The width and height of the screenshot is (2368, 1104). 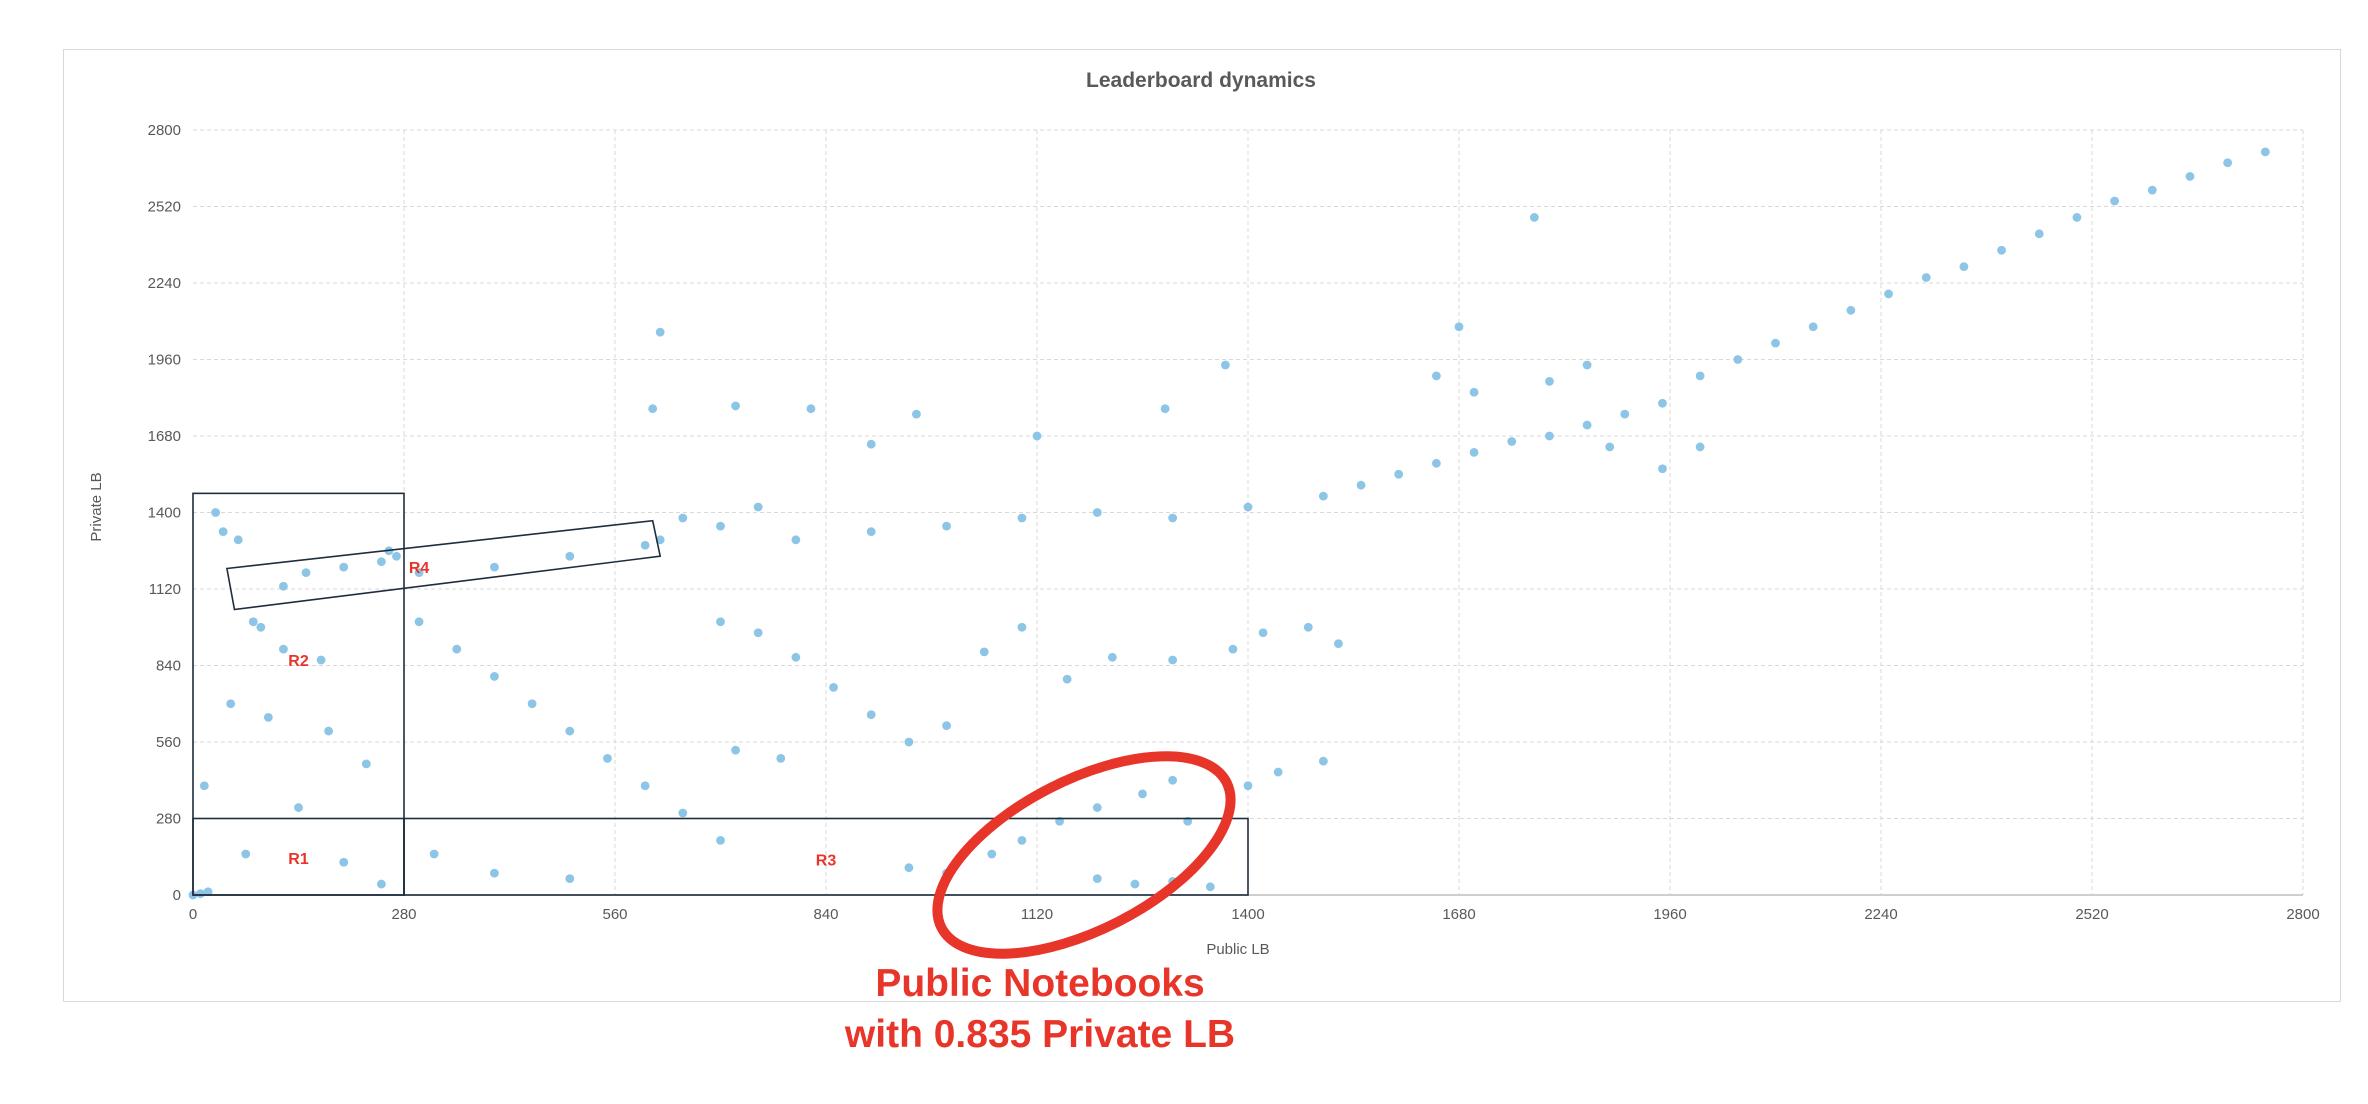 I want to click on callout-line-2: with 0.835 Private LB, so click(x=1040, y=1034).